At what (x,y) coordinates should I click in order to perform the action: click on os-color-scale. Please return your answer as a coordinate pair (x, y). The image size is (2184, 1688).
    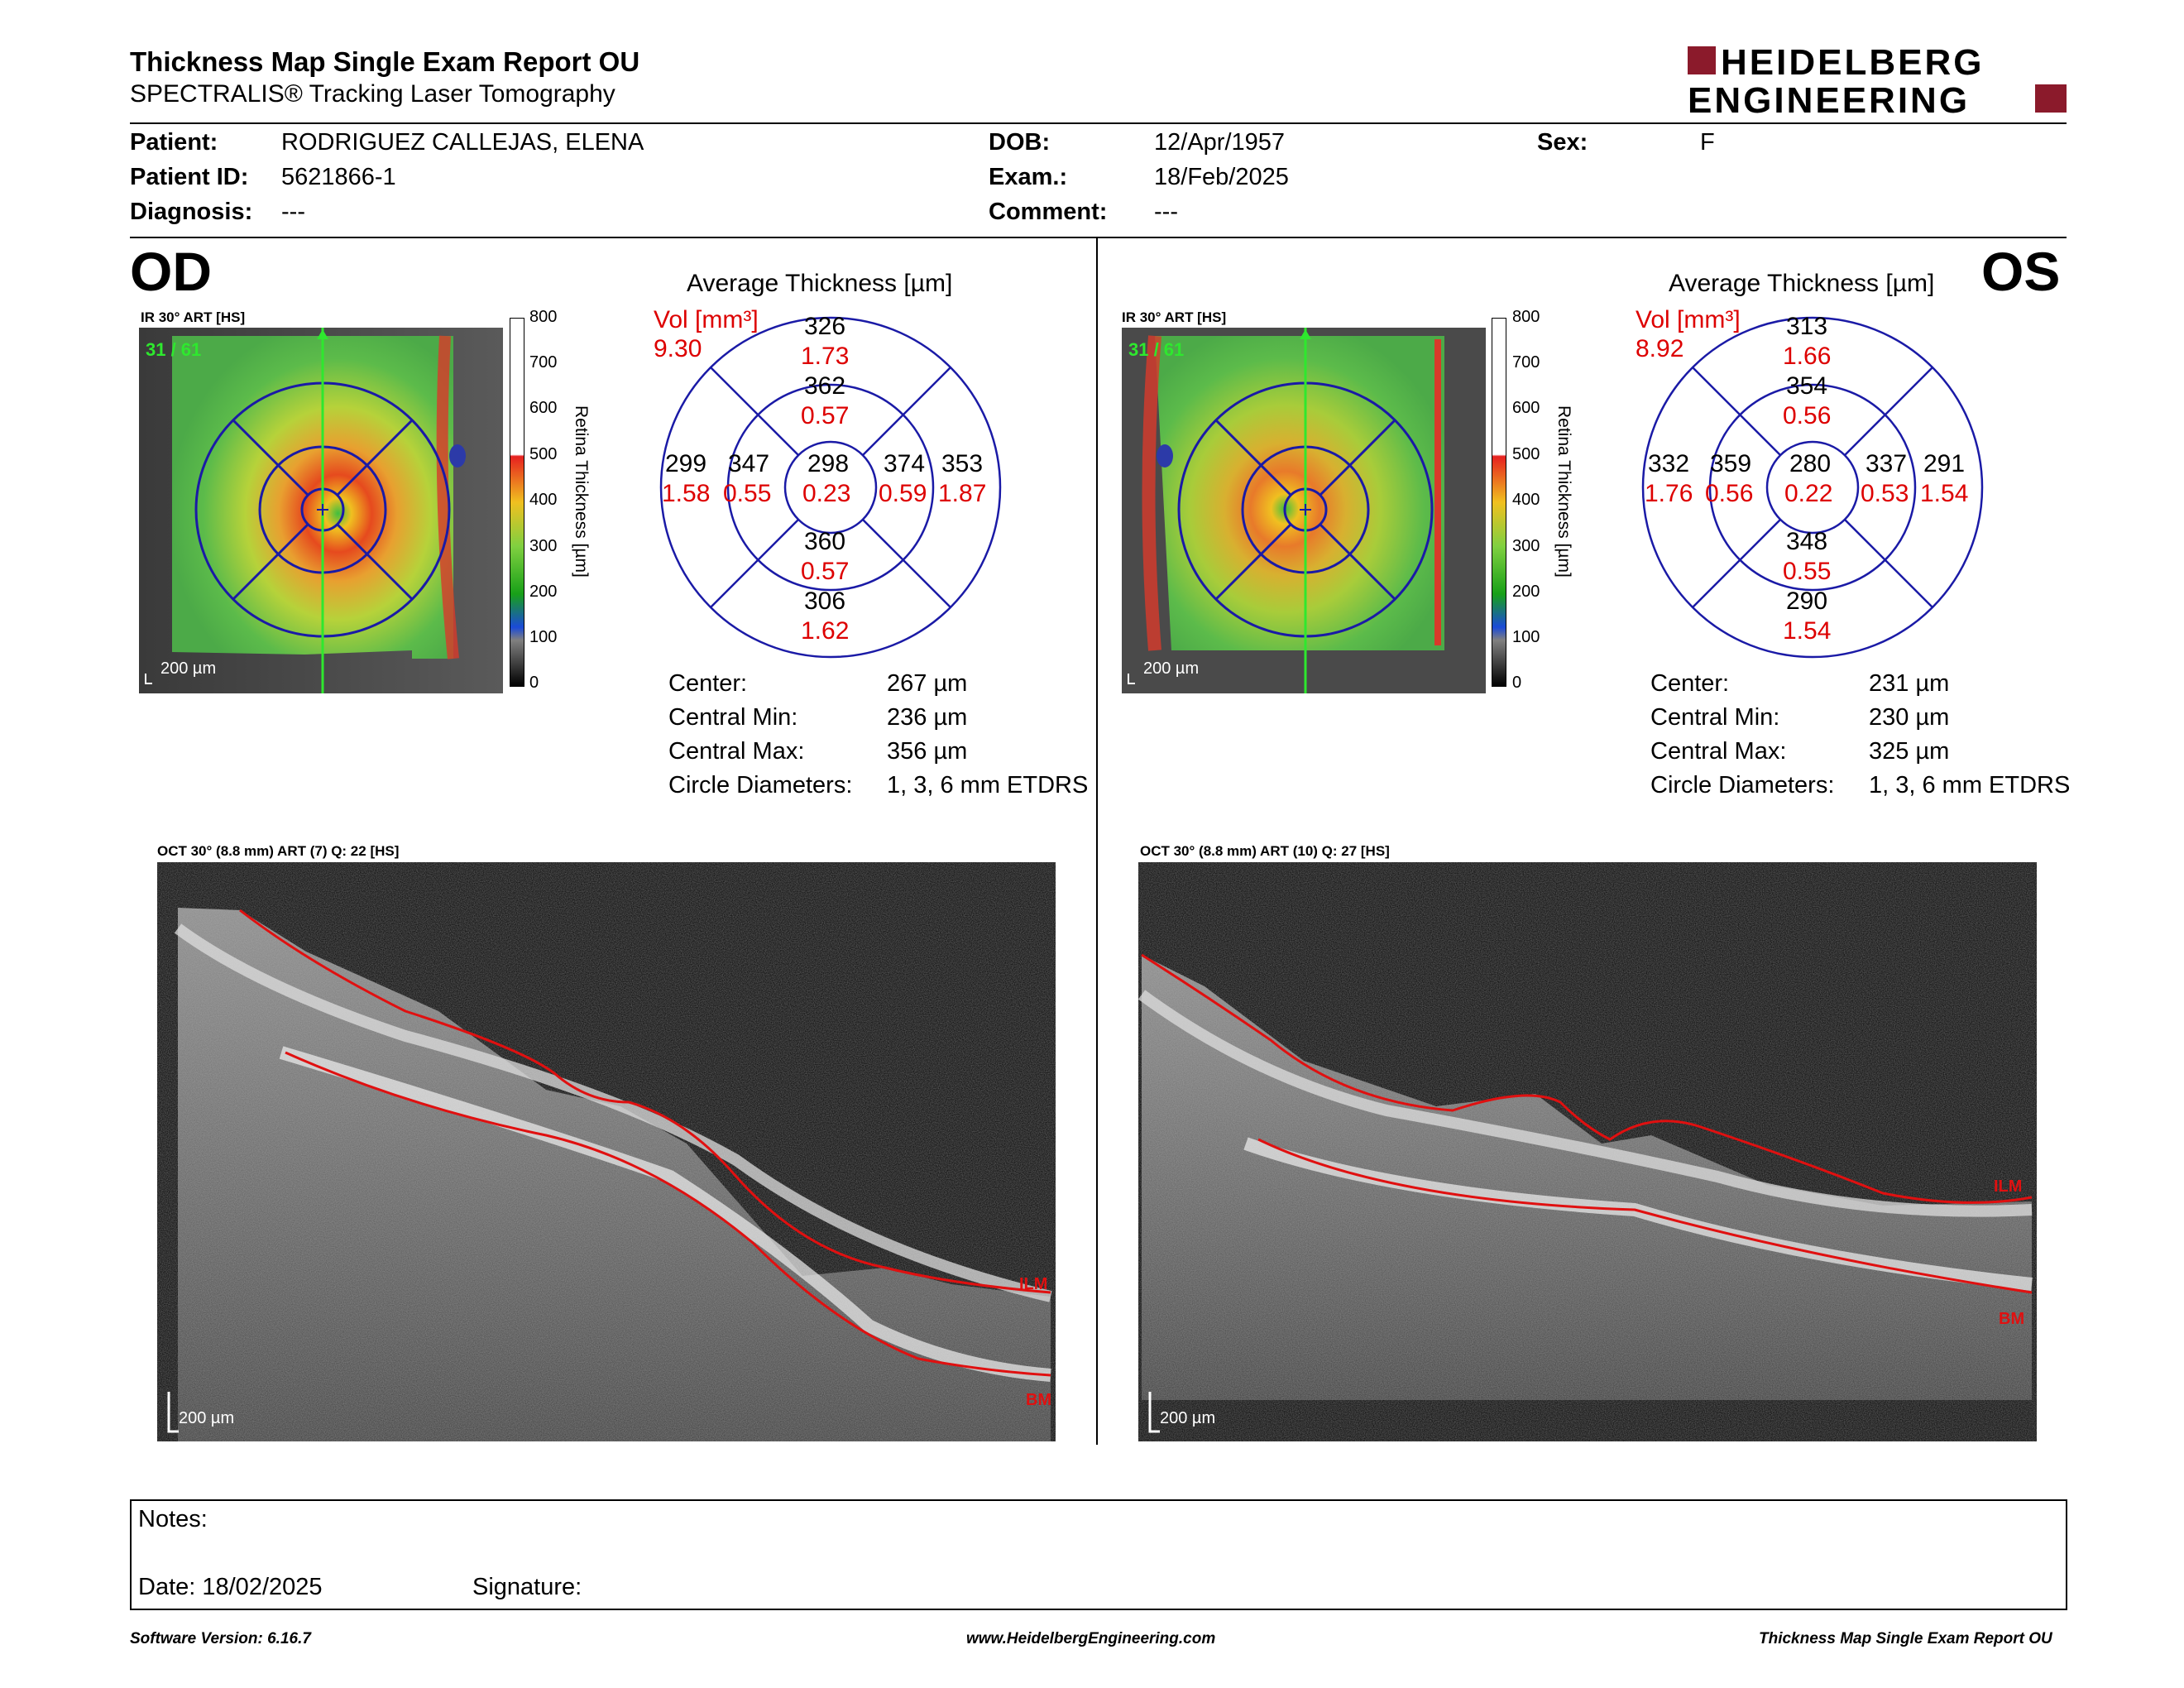
    Looking at the image, I should click on (1499, 502).